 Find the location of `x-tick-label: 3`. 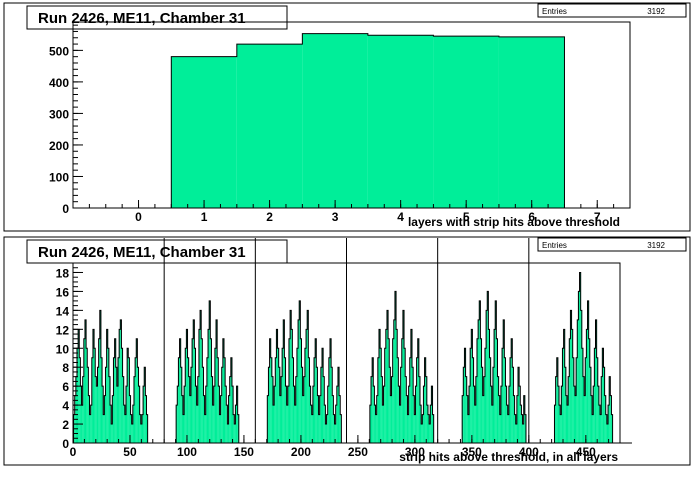

x-tick-label: 3 is located at coordinates (335, 217).